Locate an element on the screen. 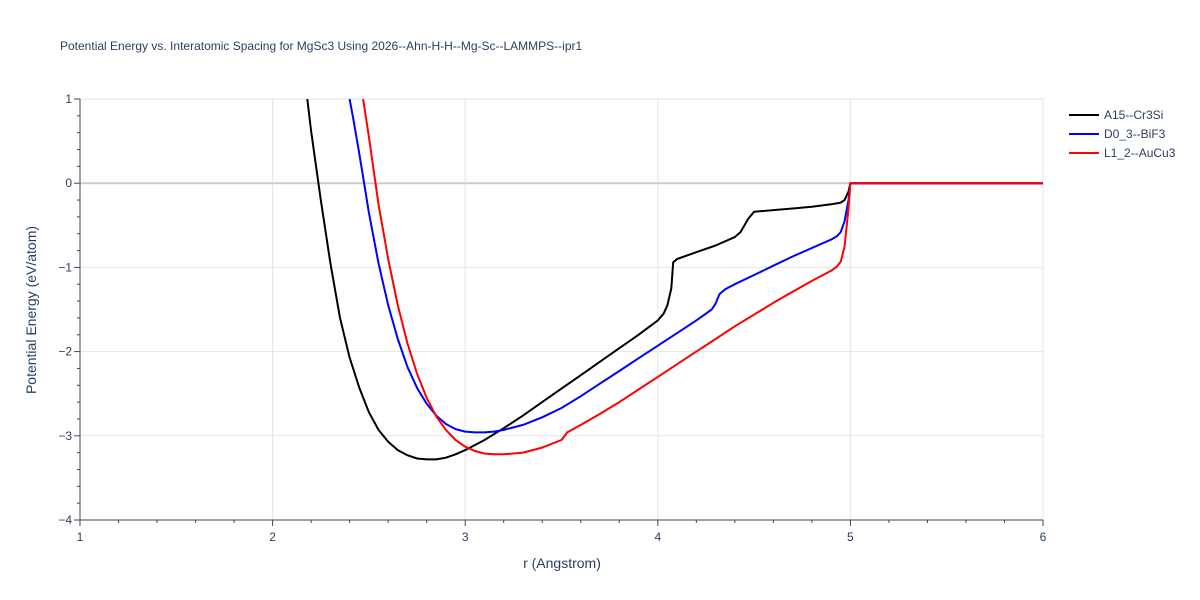 The width and height of the screenshot is (1200, 600). x-tick-label: 1 is located at coordinates (80, 537).